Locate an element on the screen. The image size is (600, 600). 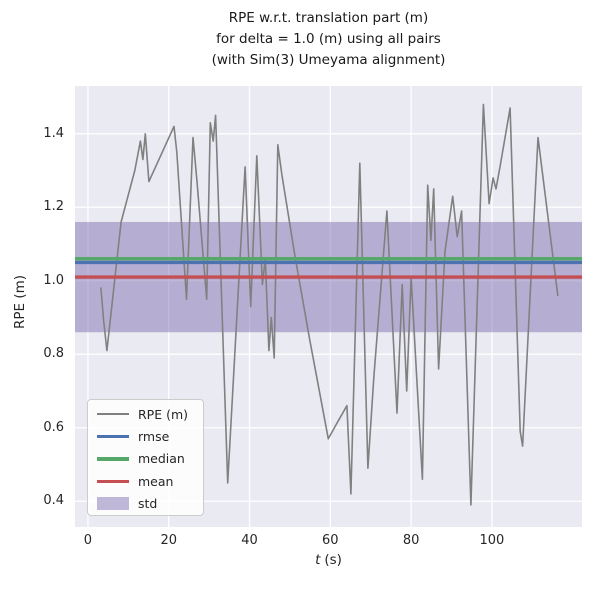
x-tick-label: 40 is located at coordinates (249, 540).